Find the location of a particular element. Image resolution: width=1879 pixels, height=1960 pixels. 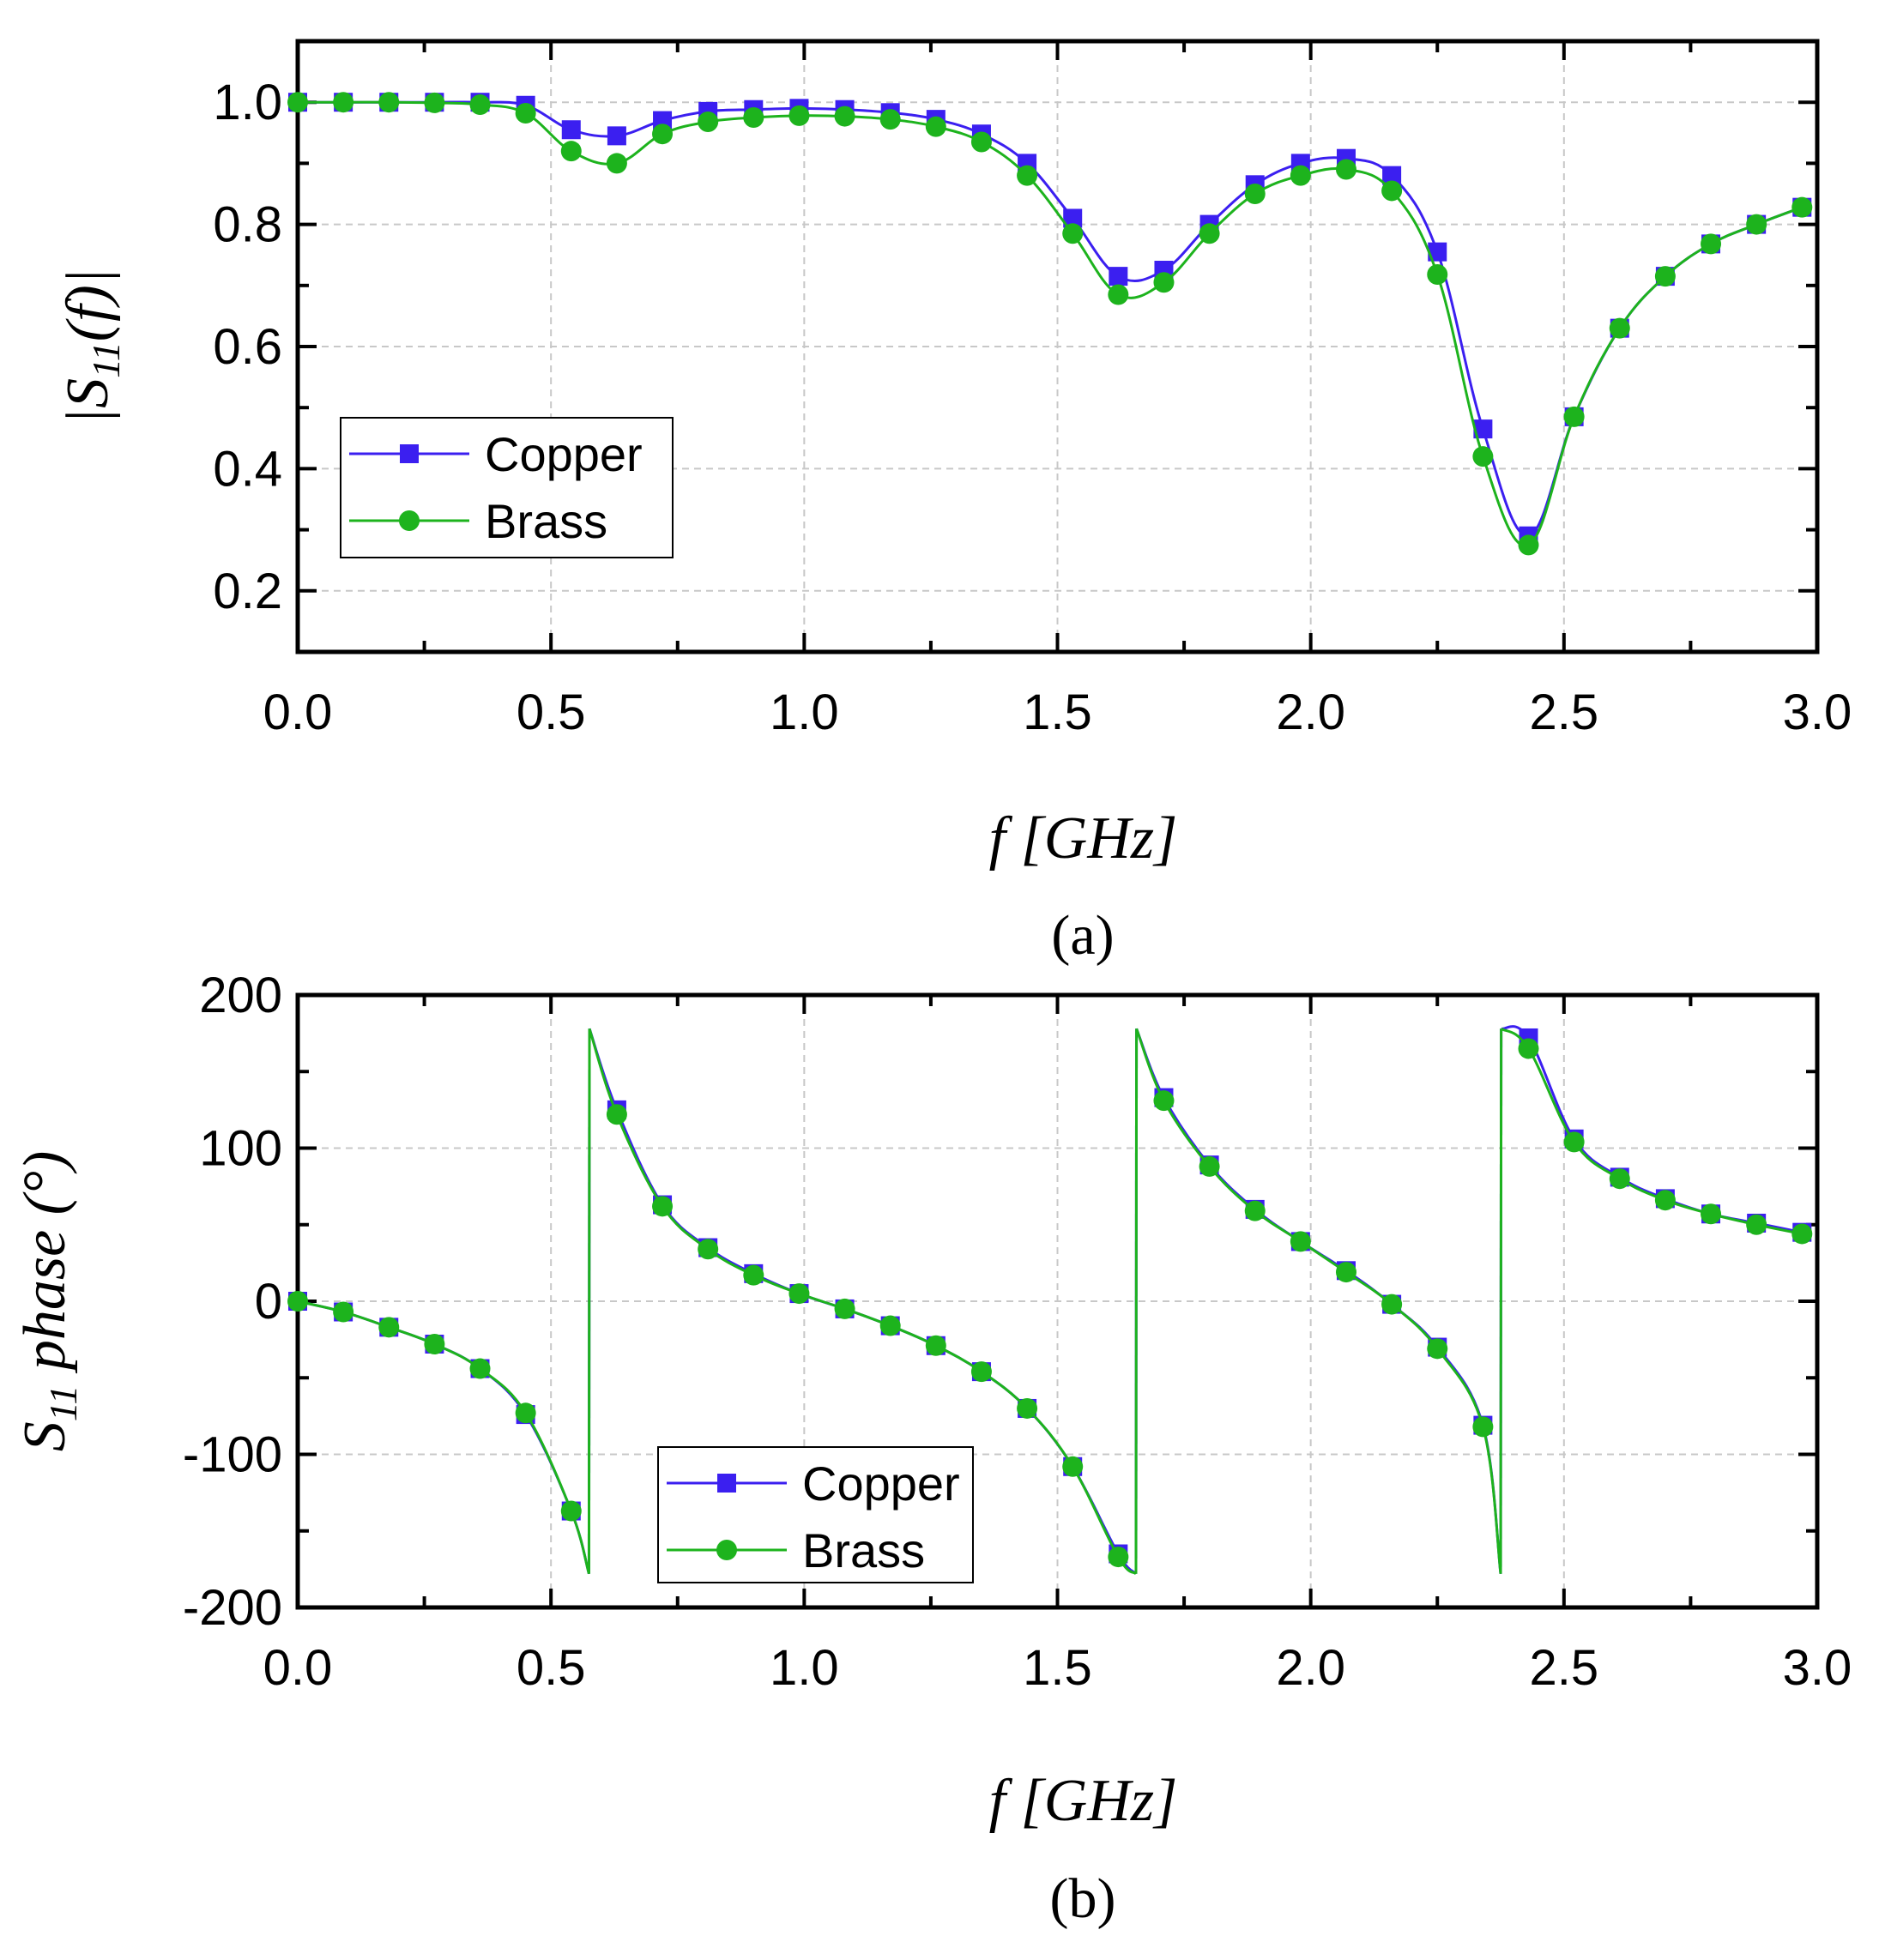

y-tick-label: 0.6 is located at coordinates (248, 347).